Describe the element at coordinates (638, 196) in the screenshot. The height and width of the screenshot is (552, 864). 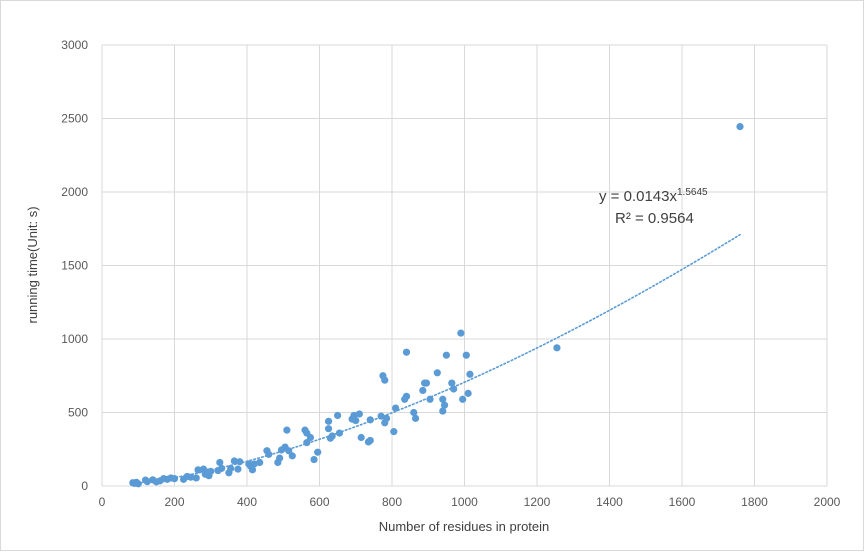
I see `trendline-equation-base: y = 0.0143x` at that location.